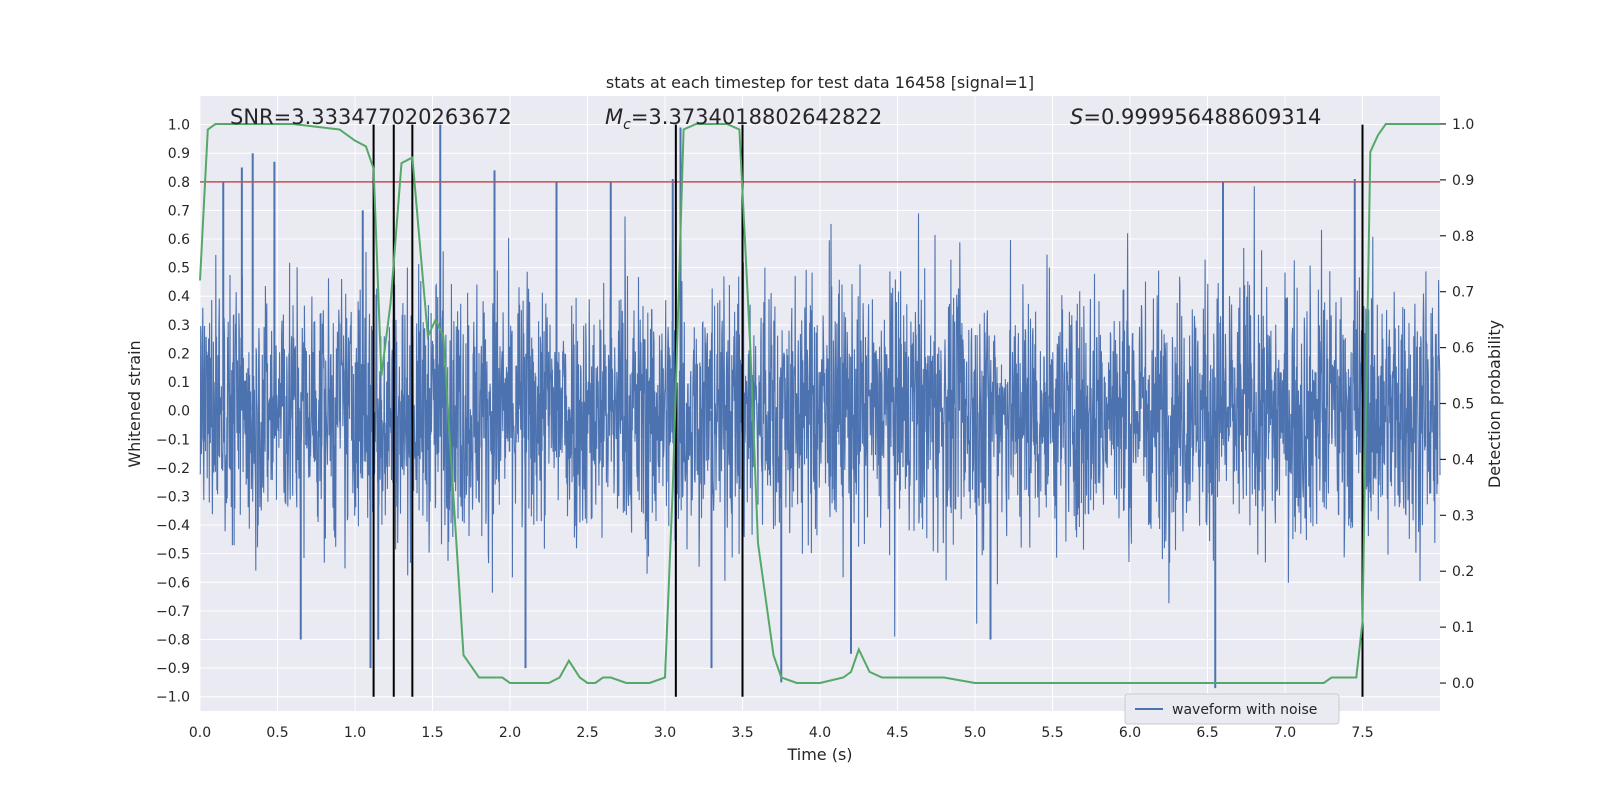 The image size is (1600, 800). Describe the element at coordinates (1362, 733) in the screenshot. I see `x-tick-label: 7.5` at that location.